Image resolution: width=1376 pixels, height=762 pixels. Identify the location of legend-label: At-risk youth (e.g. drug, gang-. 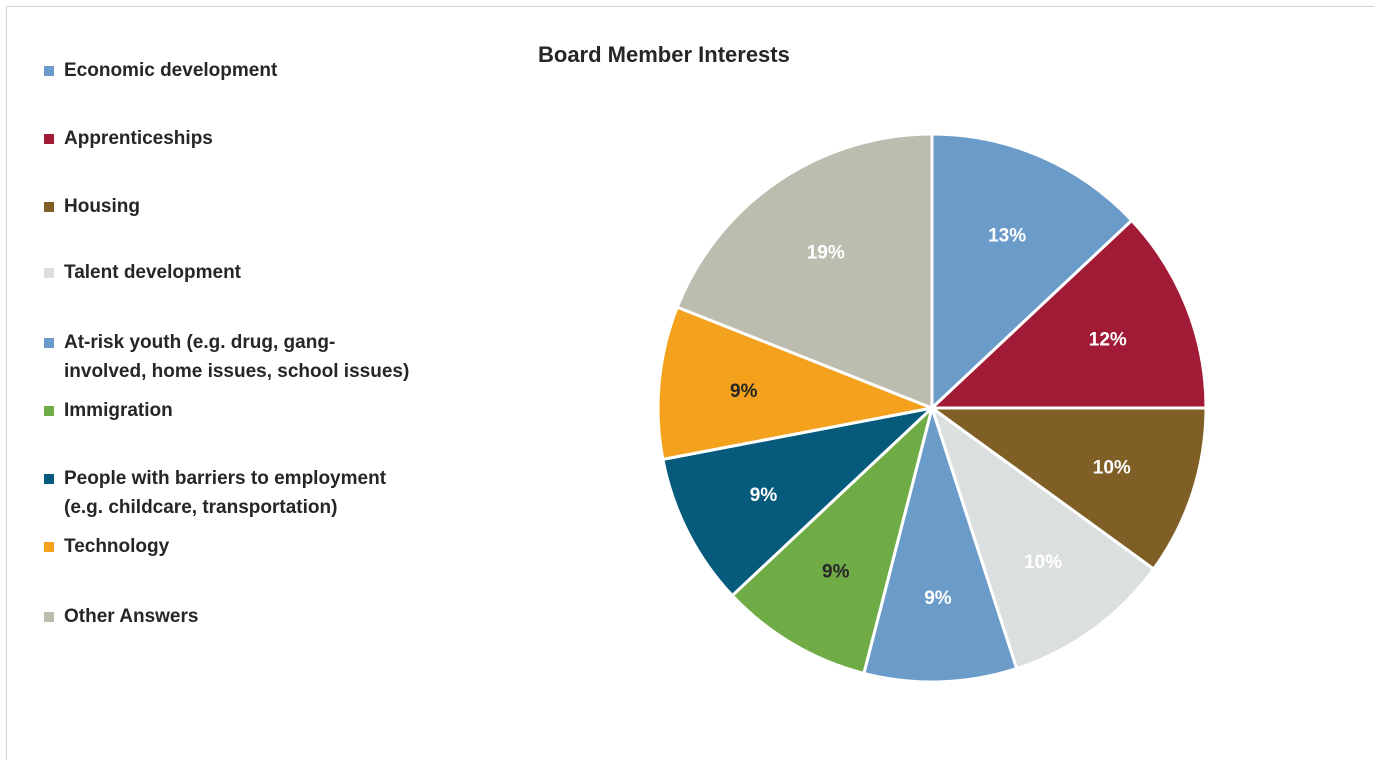
(200, 342).